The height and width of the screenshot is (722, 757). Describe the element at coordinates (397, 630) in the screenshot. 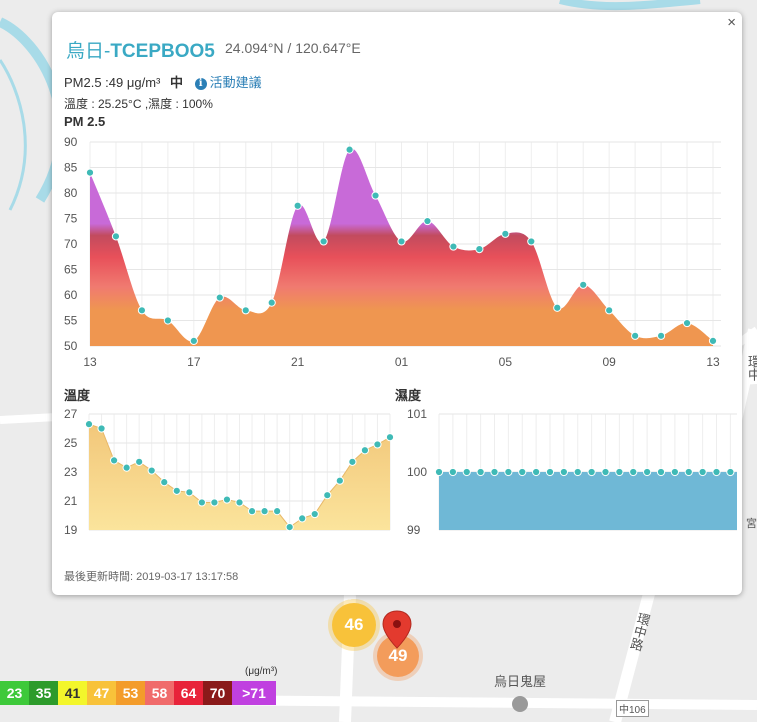

I see `location-pin-icon` at that location.